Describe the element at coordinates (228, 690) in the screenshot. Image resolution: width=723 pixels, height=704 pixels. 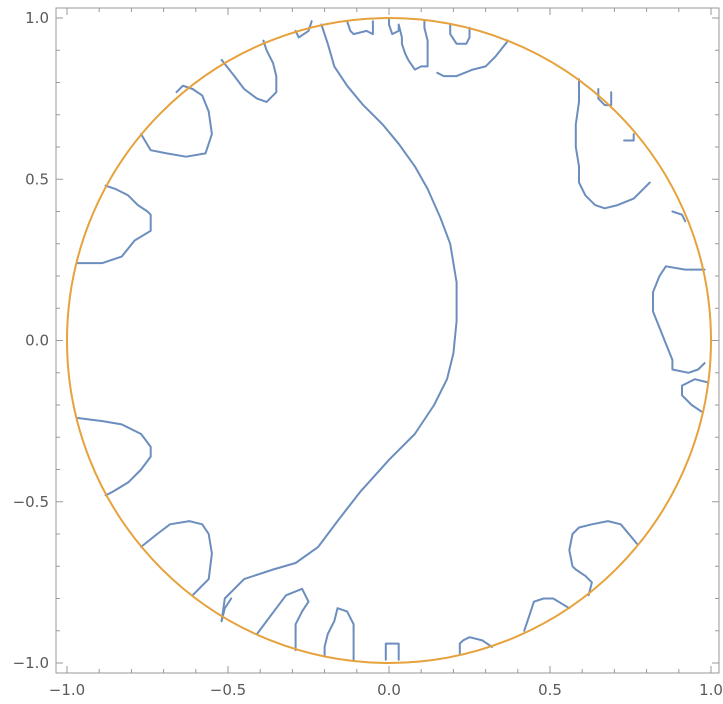
I see `x-tick-label: −0.5` at that location.